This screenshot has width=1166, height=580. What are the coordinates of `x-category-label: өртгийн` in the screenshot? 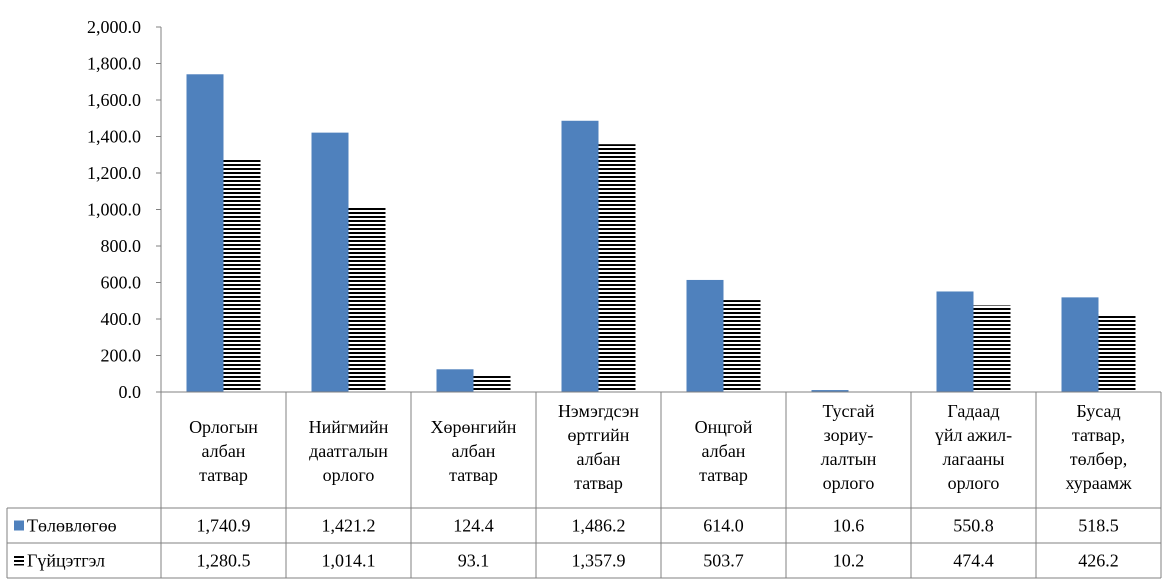 It's located at (599, 435).